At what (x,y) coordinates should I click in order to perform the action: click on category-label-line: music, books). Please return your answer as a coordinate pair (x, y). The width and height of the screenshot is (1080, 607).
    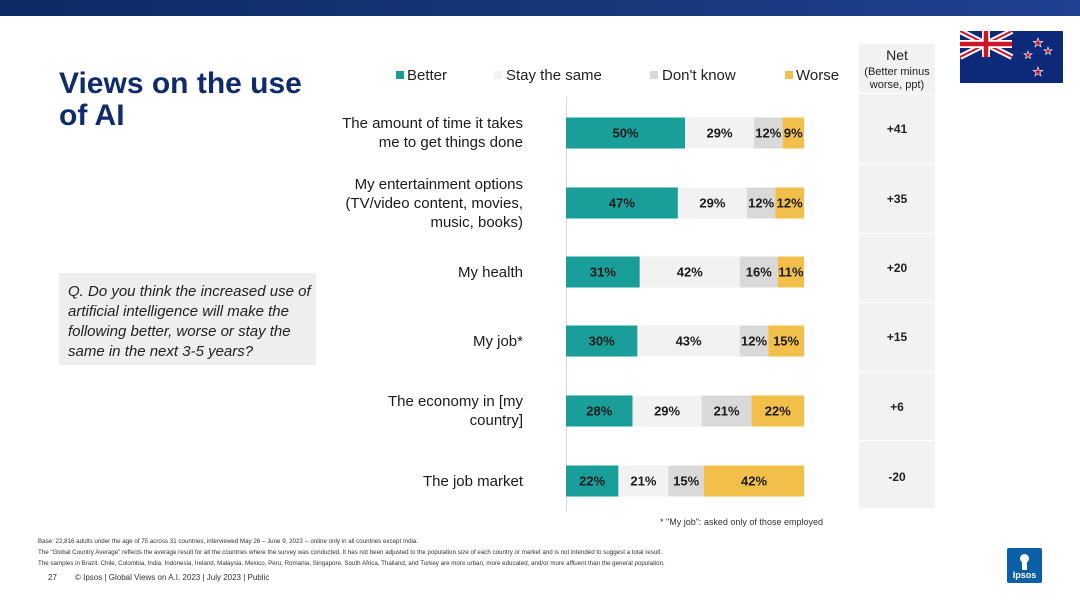
    Looking at the image, I should click on (476, 222).